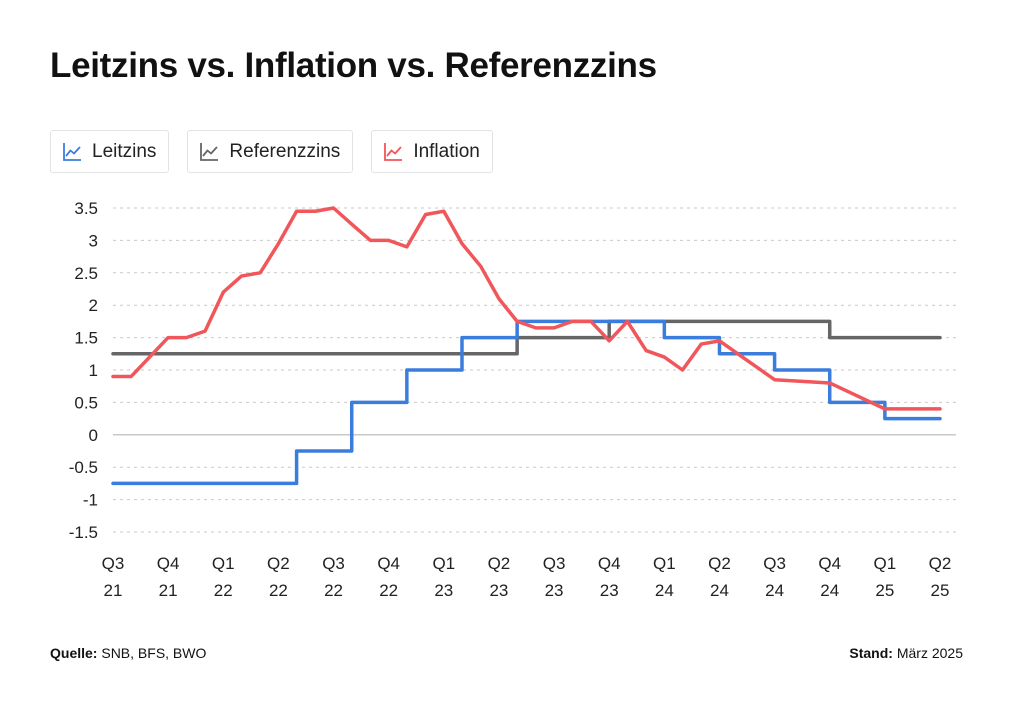 This screenshot has width=1024, height=717. What do you see at coordinates (871, 653) in the screenshot?
I see `date-label: Stand:` at bounding box center [871, 653].